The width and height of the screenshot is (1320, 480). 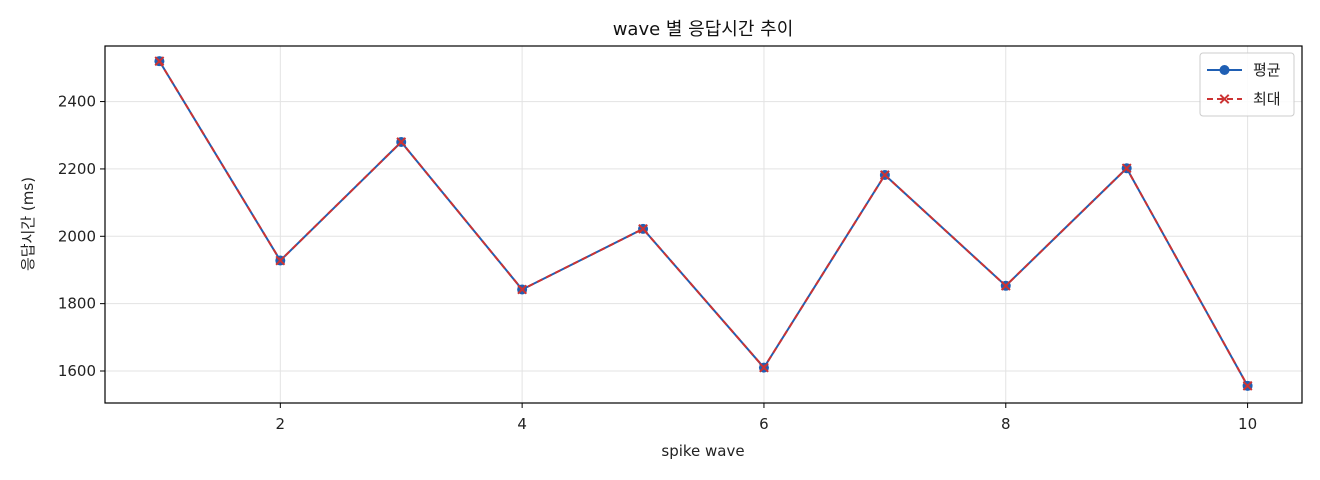 What do you see at coordinates (1224, 70) in the screenshot?
I see `legend-marker-circle` at bounding box center [1224, 70].